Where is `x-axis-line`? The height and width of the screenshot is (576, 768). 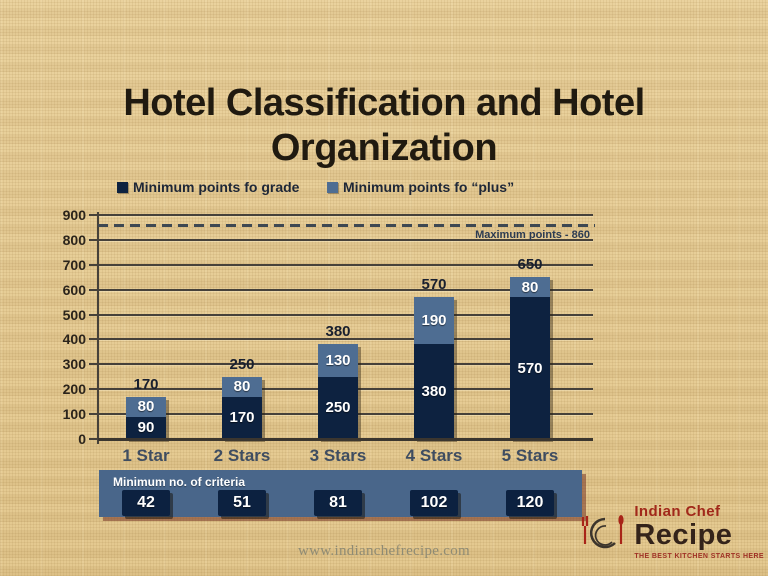 x-axis-line is located at coordinates (345, 439).